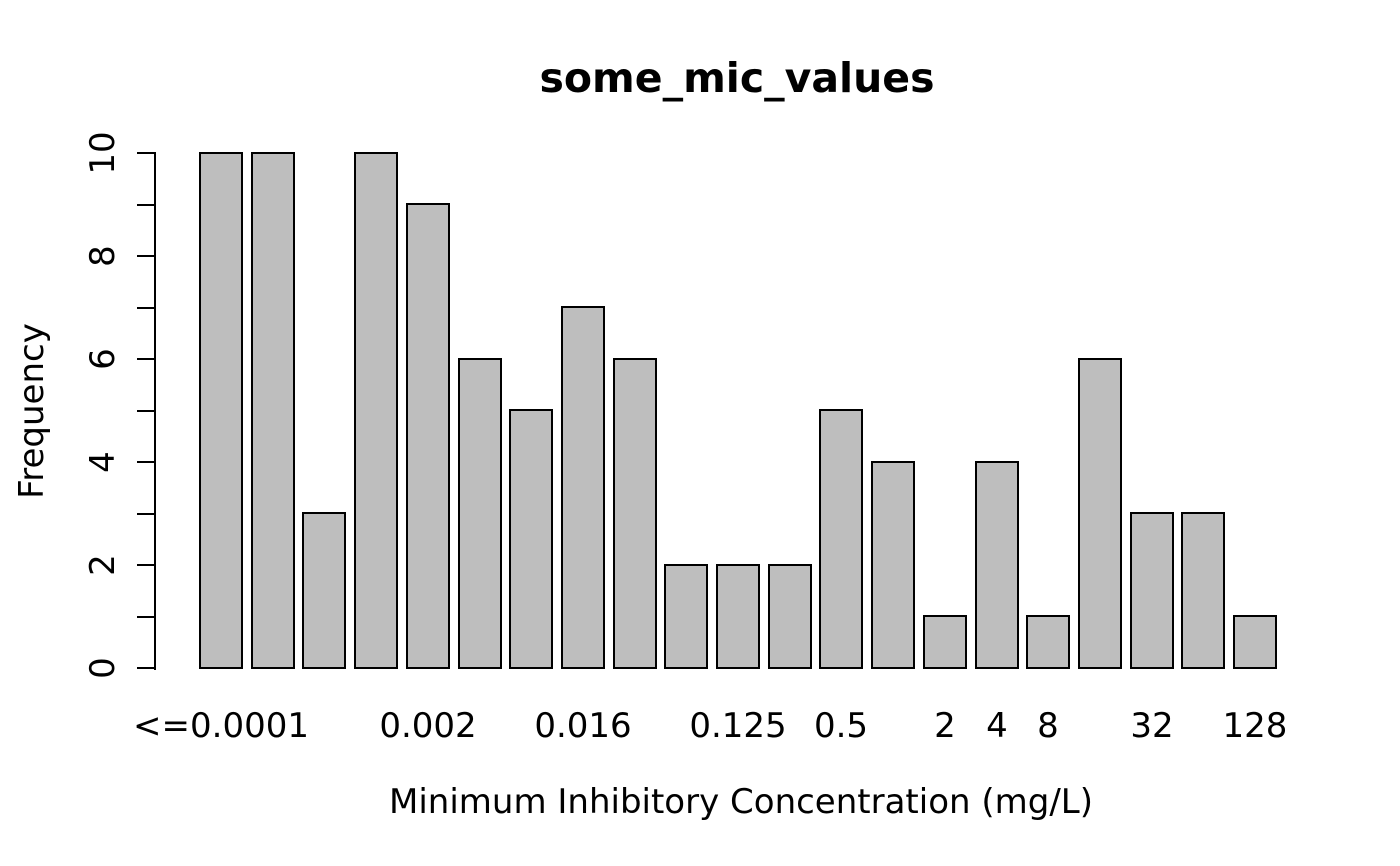  What do you see at coordinates (583, 726) in the screenshot?
I see `x-tick-label: 0.016` at bounding box center [583, 726].